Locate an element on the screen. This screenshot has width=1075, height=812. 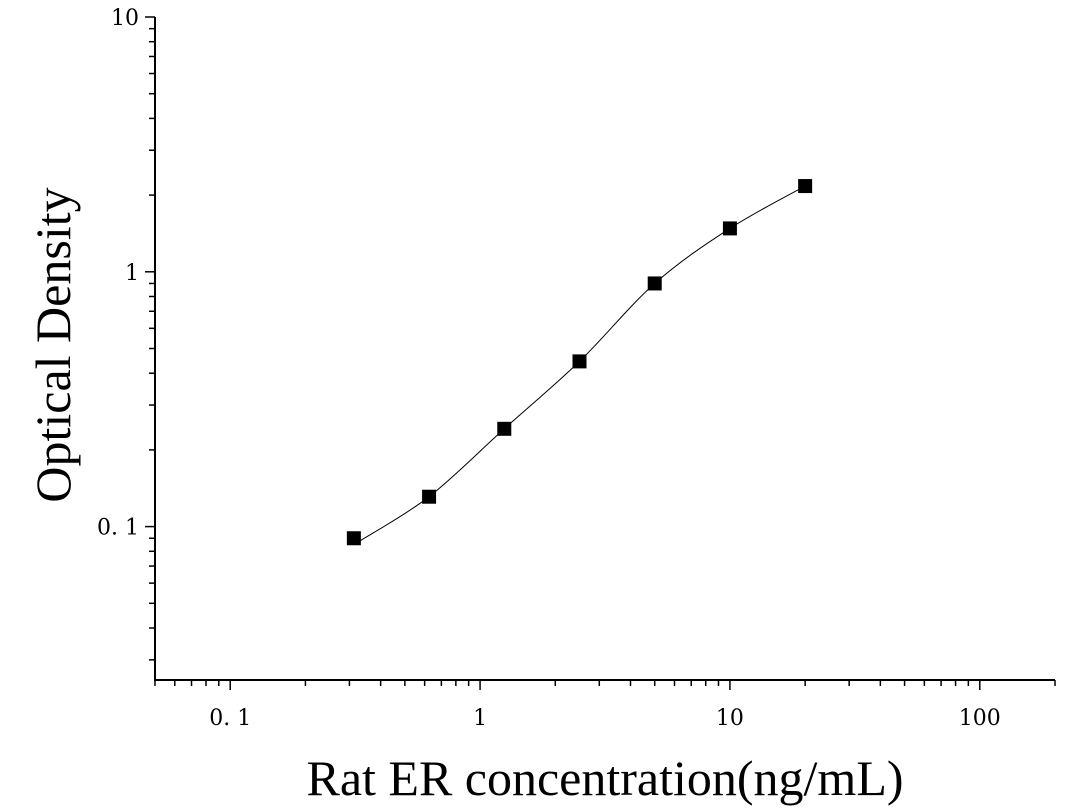
x-tick-label: 100 is located at coordinates (980, 718).